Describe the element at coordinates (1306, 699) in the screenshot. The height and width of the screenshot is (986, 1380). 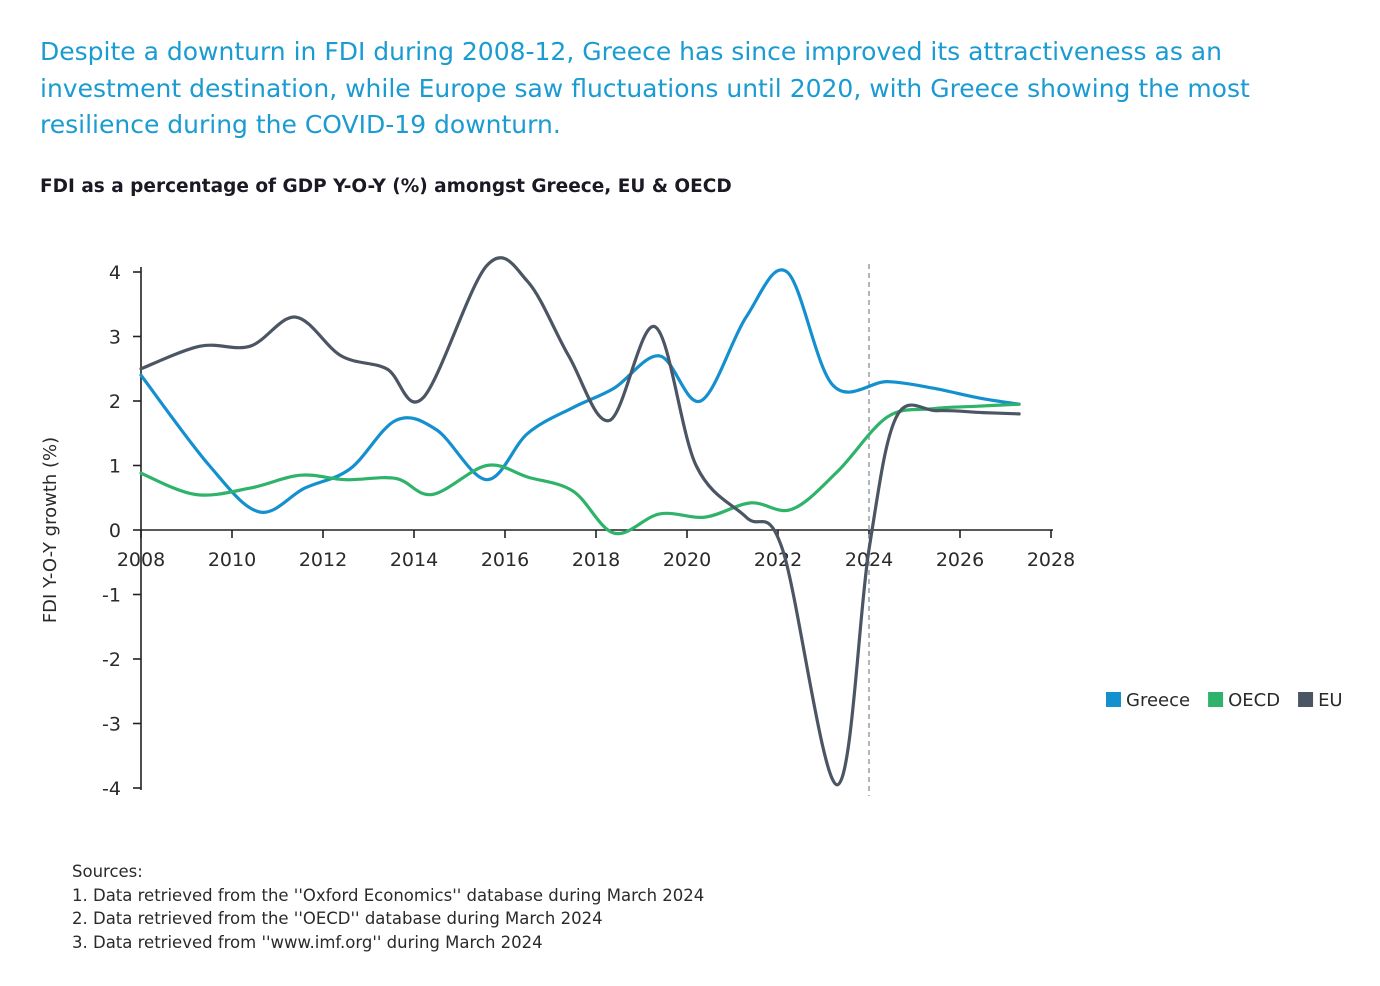
I see `legend-swatch-eu` at that location.